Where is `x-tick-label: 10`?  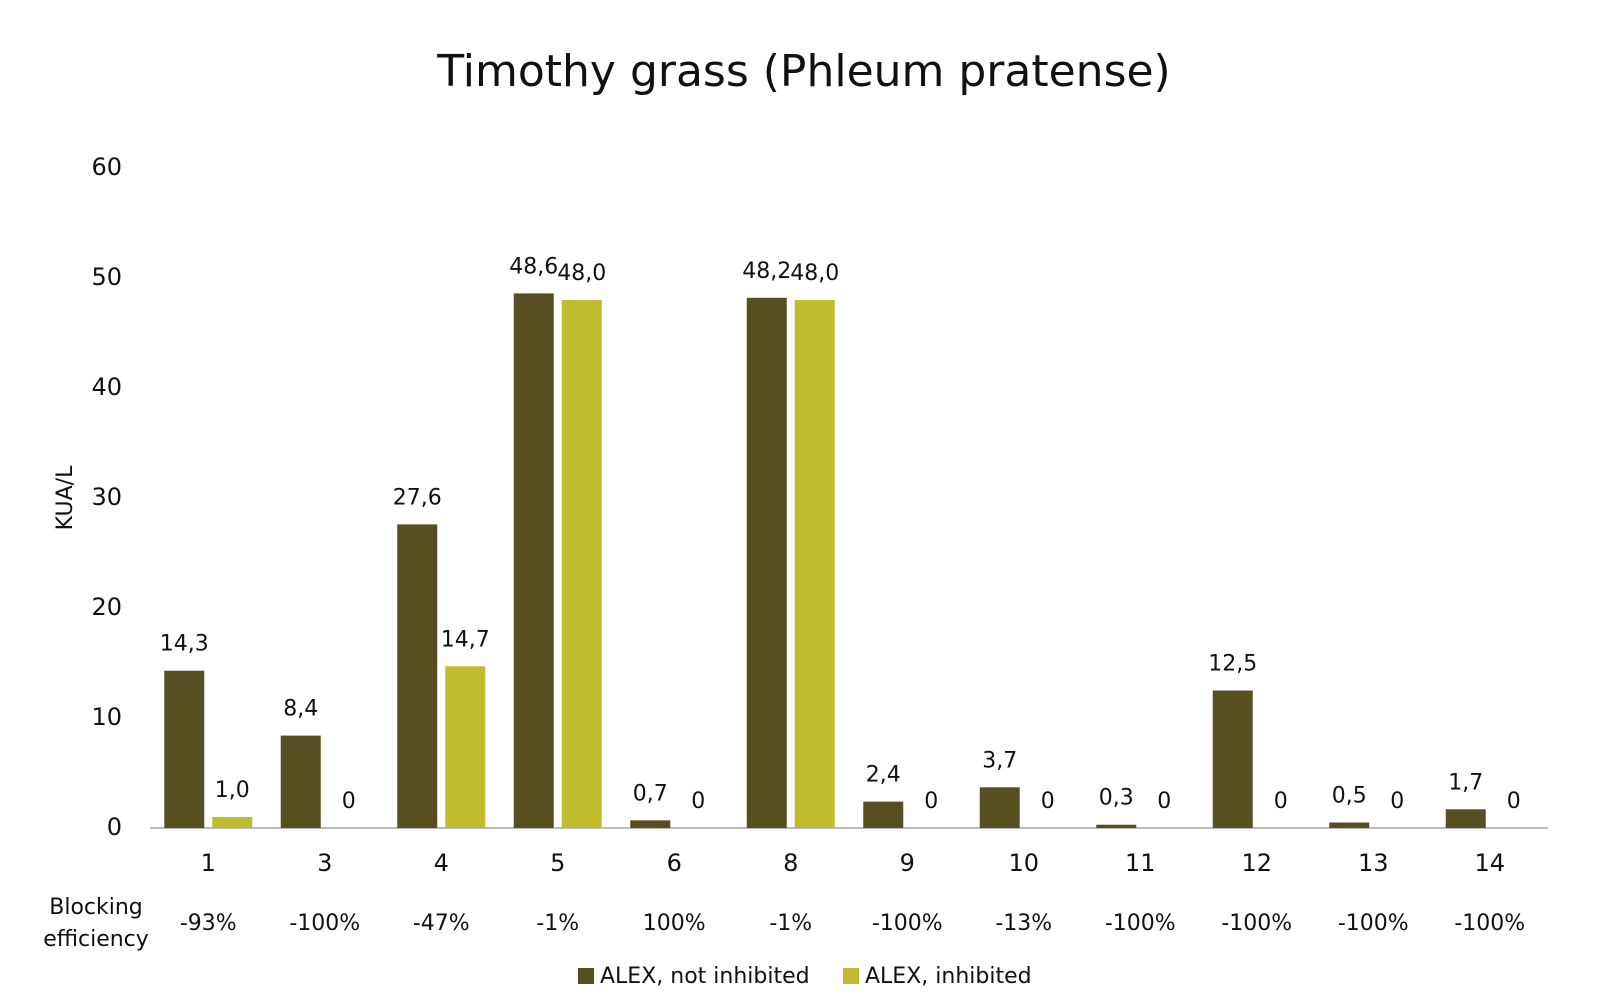
x-tick-label: 10 is located at coordinates (1023, 863).